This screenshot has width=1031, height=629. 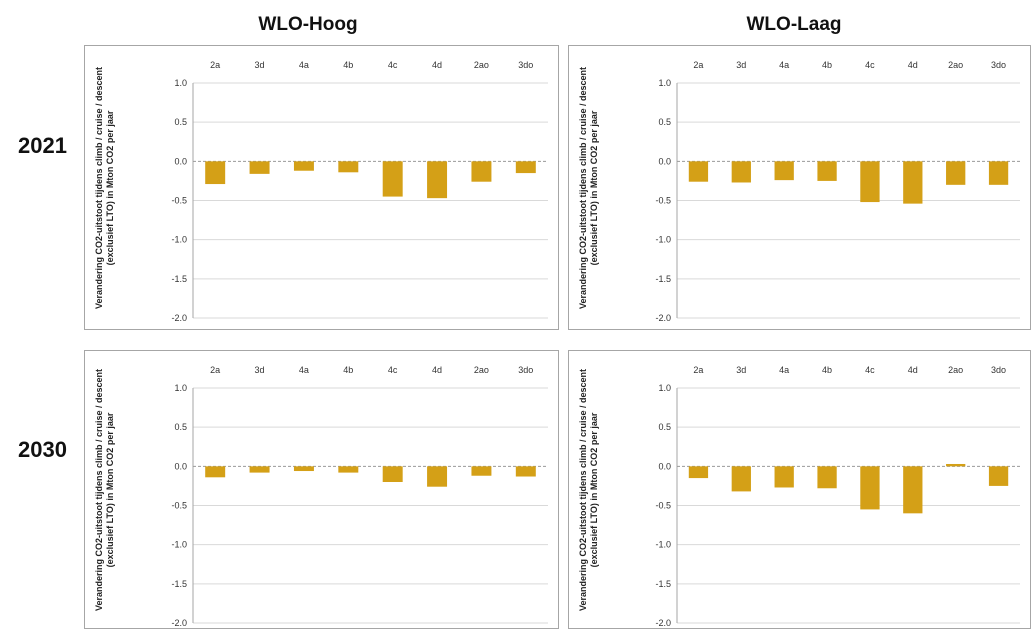 I want to click on row-title-2030: 2030, so click(x=42, y=449).